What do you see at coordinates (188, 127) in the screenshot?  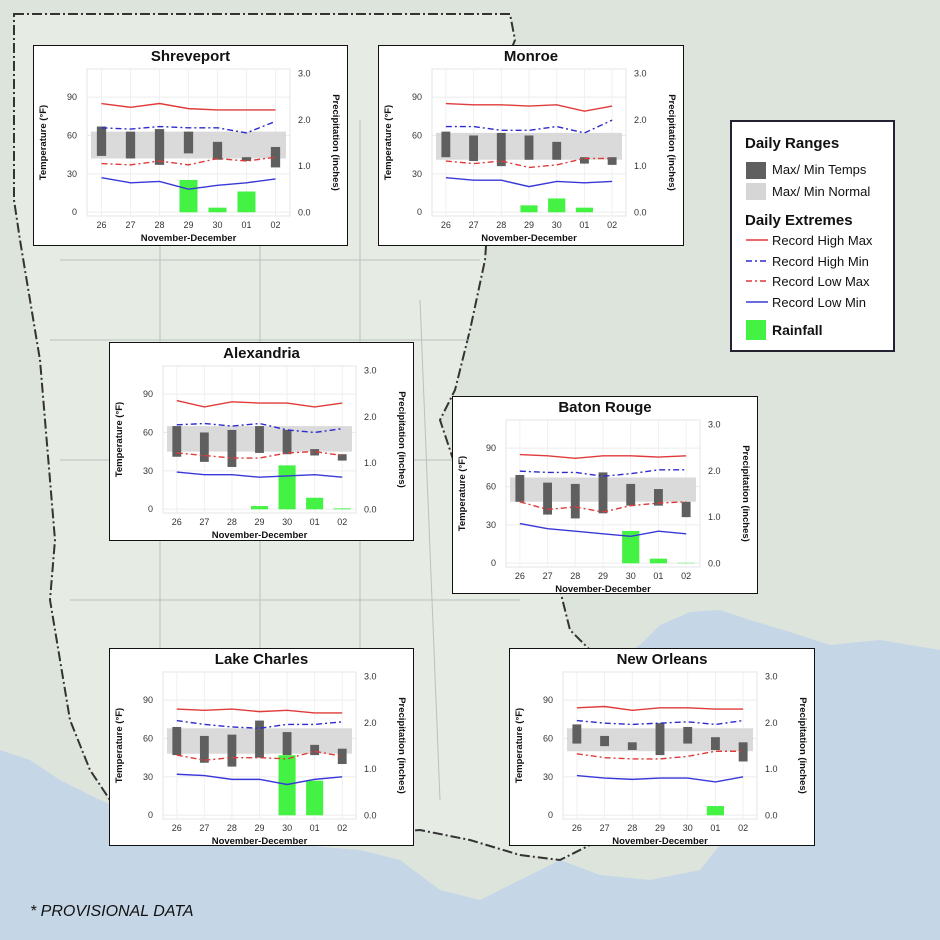 I see `record-high-min-line` at bounding box center [188, 127].